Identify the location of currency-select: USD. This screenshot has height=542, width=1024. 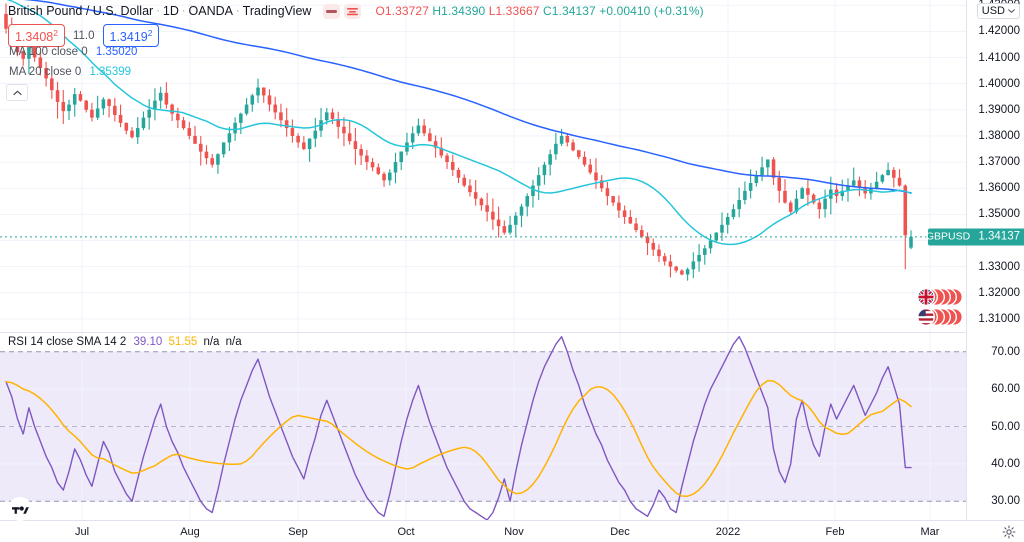
(998, 11).